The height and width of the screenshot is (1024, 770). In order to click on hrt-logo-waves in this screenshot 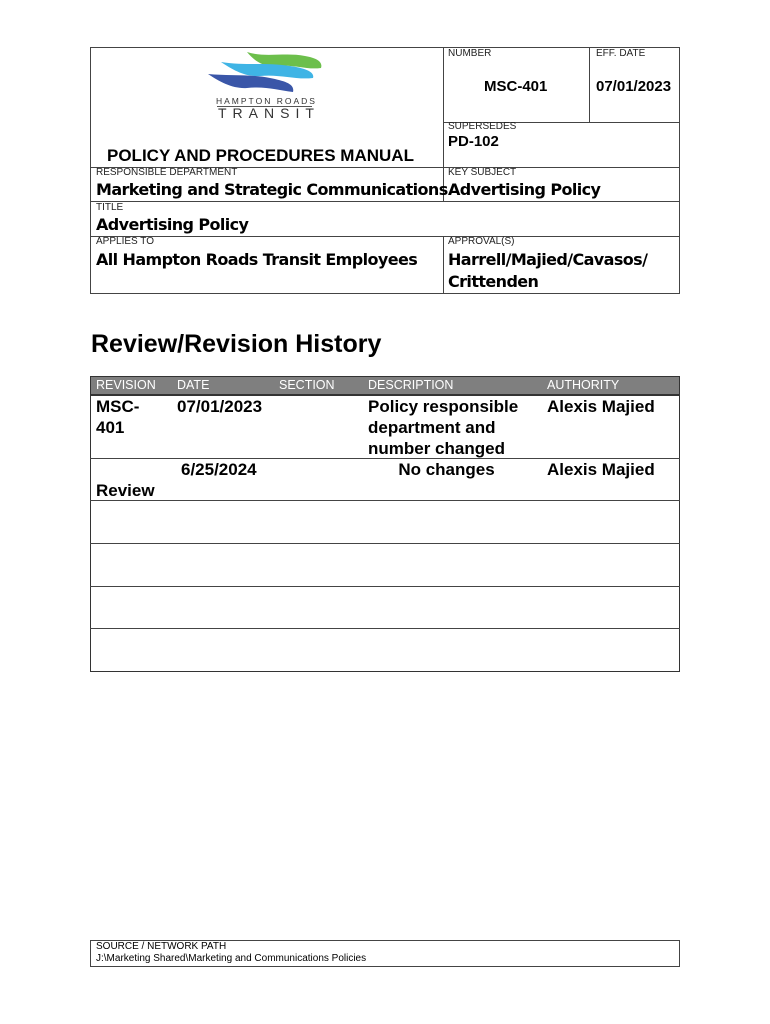, I will do `click(265, 72)`.